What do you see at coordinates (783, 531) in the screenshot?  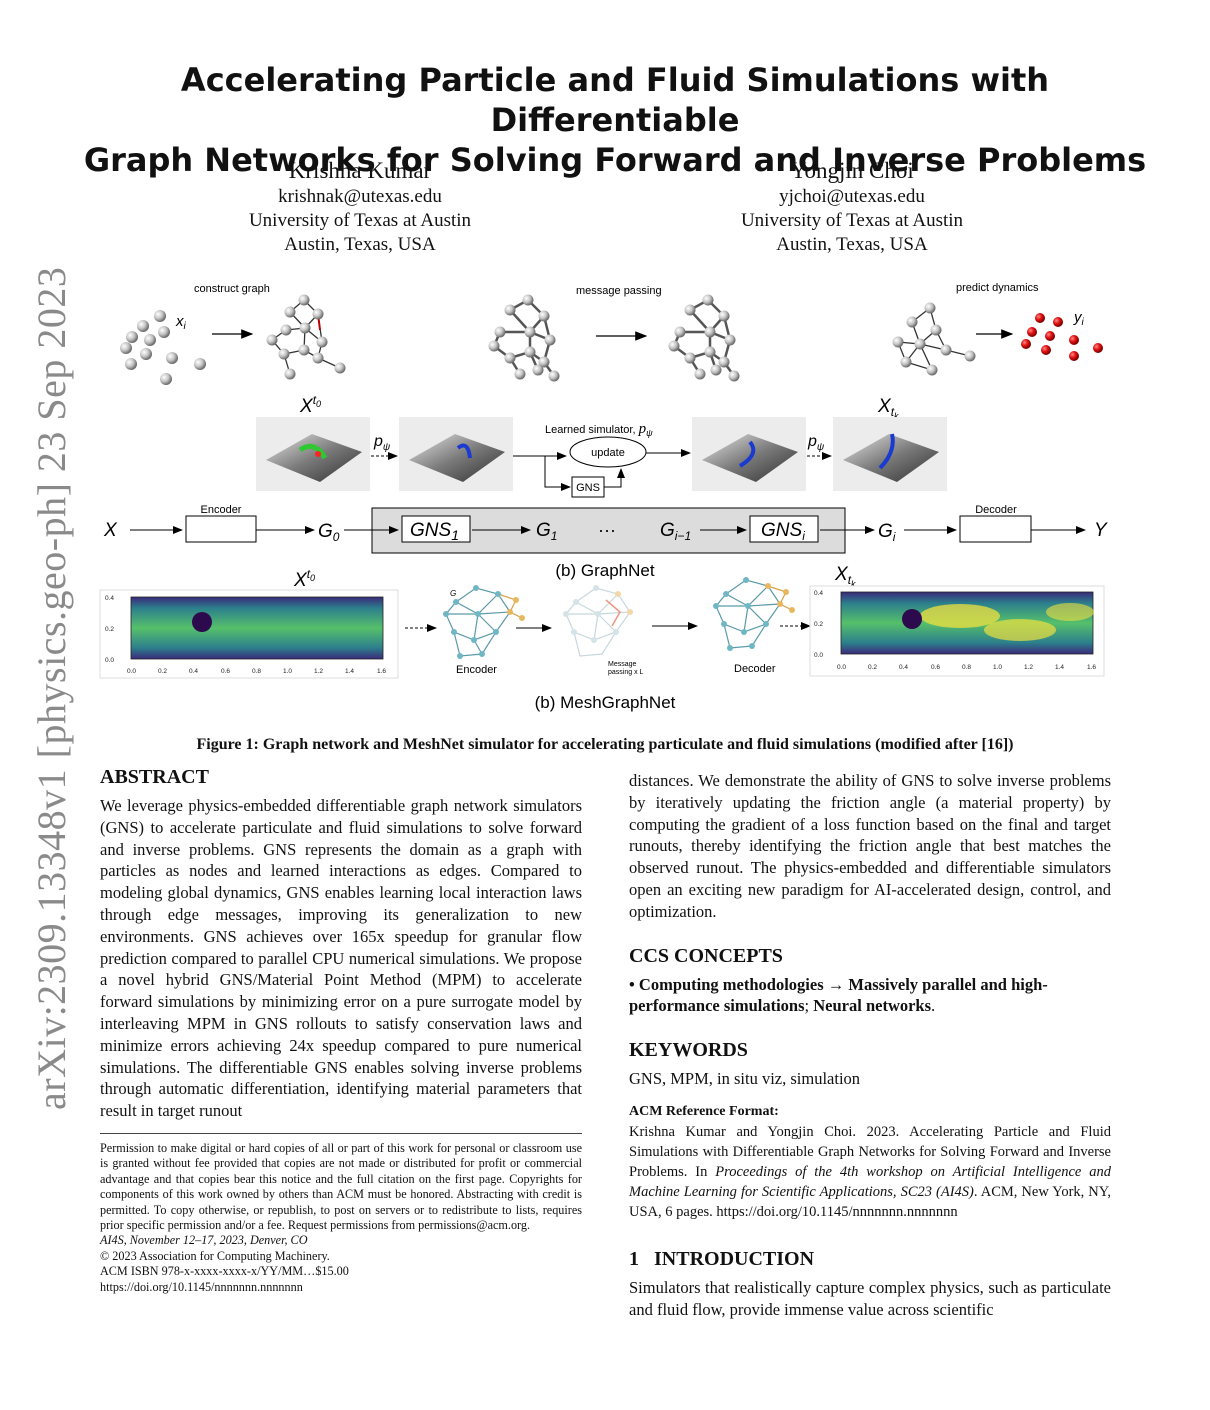 I see `label-gnsi: GNSi` at bounding box center [783, 531].